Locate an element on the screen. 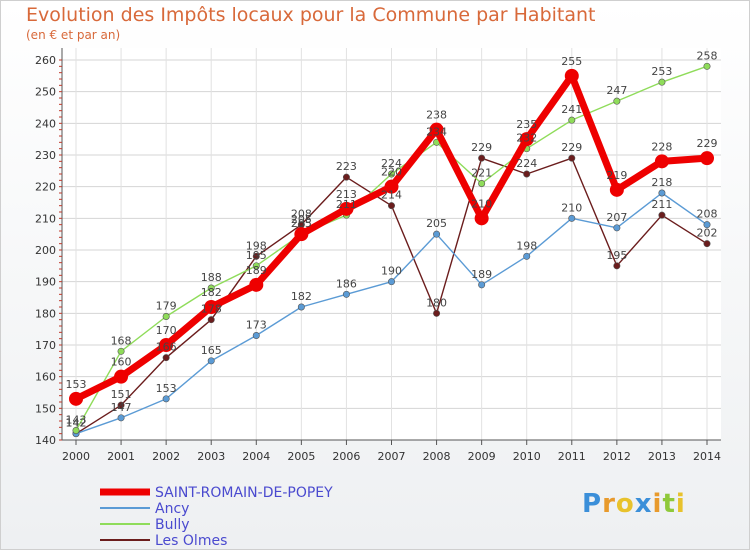 The height and width of the screenshot is (550, 750). logo-letter: i is located at coordinates (657, 504).